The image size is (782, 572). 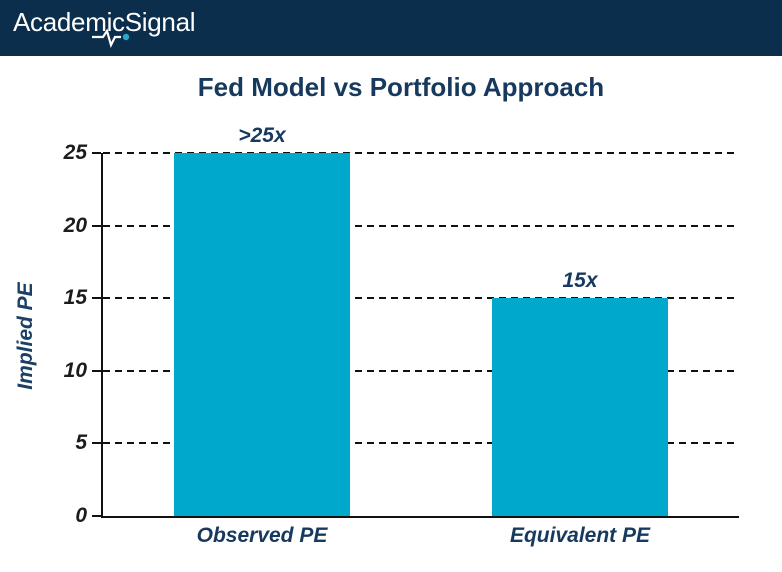 What do you see at coordinates (391, 28) in the screenshot?
I see `header-bar: AcademicSignal` at bounding box center [391, 28].